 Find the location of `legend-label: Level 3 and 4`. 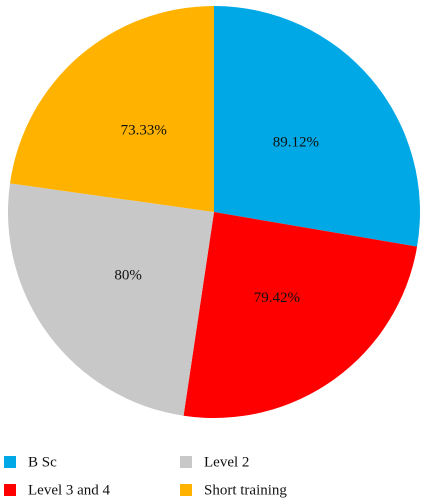

legend-label: Level 3 and 4 is located at coordinates (69, 490).